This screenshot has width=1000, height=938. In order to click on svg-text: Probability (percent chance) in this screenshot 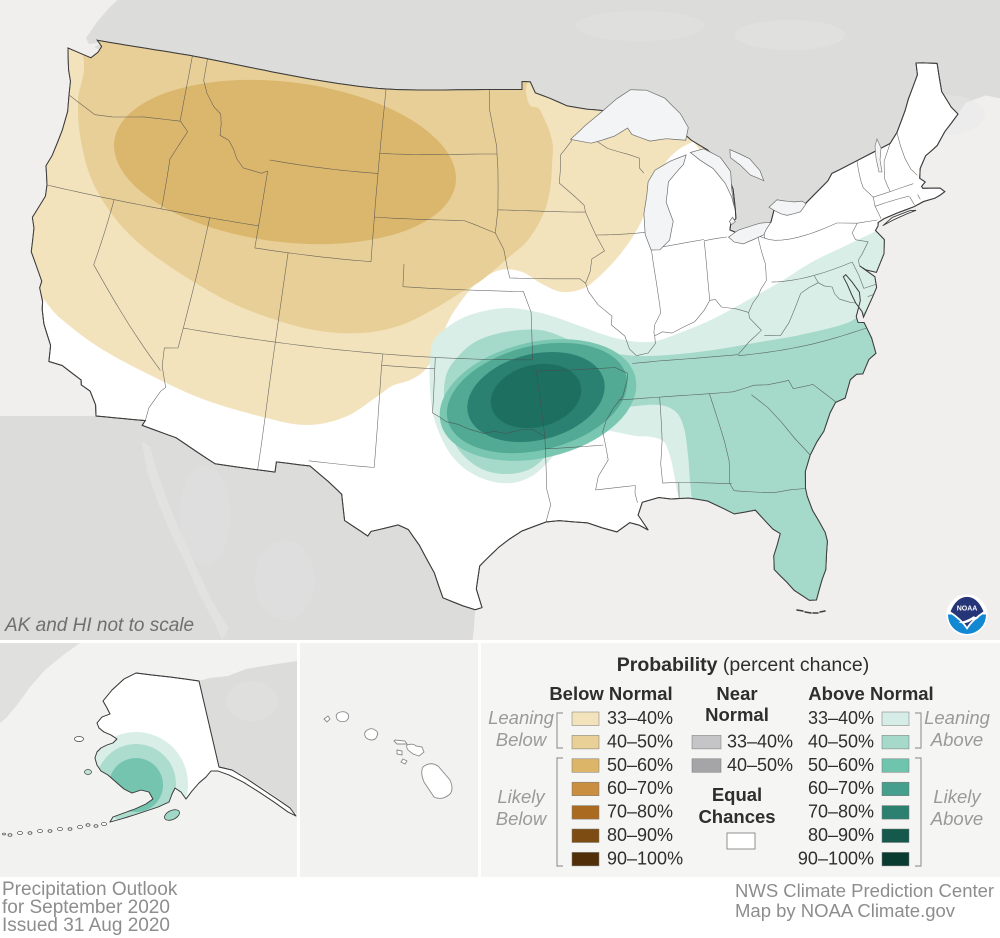, I will do `click(743, 665)`.